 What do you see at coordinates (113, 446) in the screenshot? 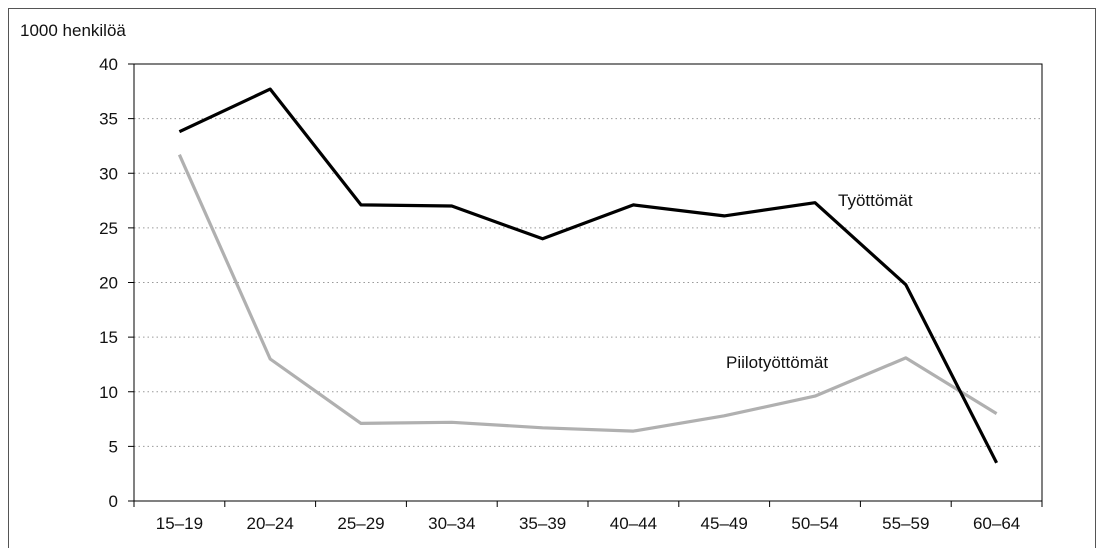
I see `y-tick-label: 5` at bounding box center [113, 446].